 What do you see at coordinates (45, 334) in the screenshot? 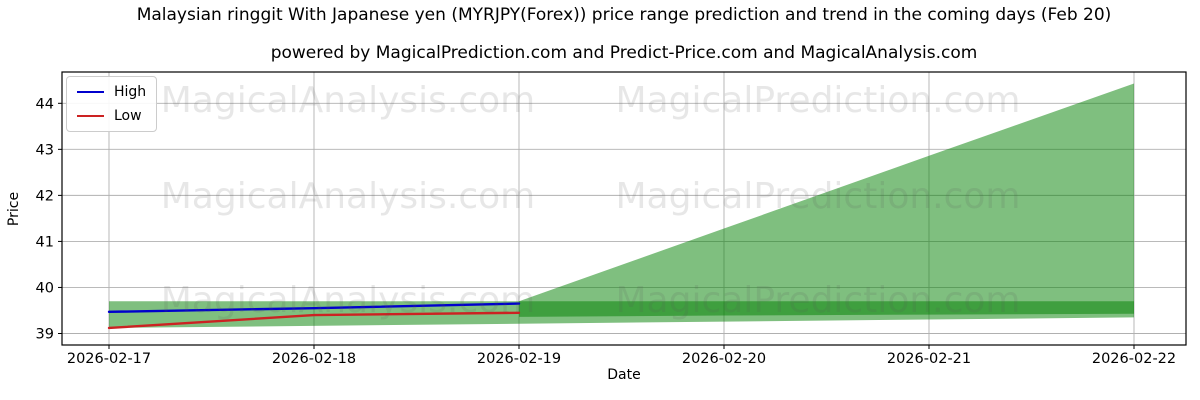
I see `y-tick-label: 39` at bounding box center [45, 334].